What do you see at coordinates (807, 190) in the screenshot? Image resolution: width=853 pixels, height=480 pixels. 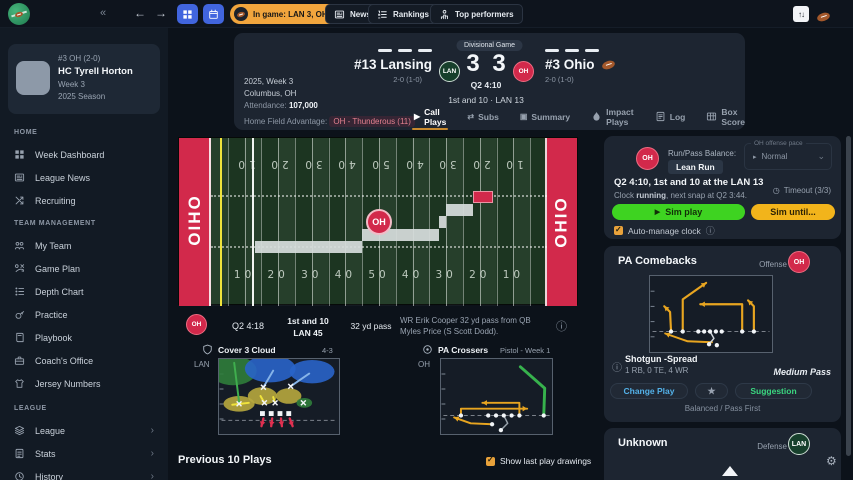 I see `timeout-label: Timeout (3/3)` at bounding box center [807, 190].